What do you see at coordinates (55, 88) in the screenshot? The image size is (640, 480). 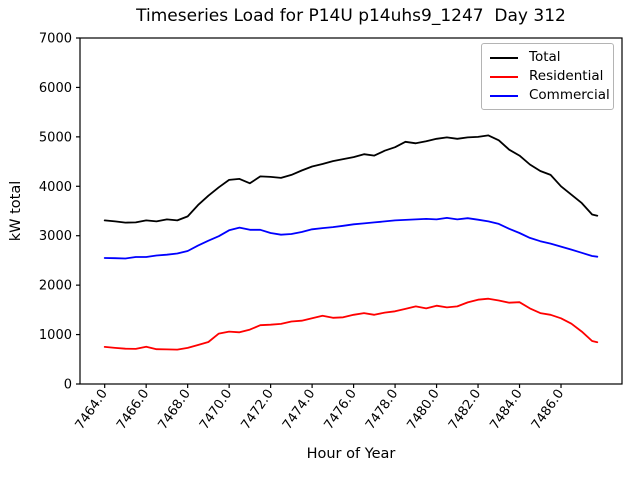 I see `y-tick-label: 6000` at bounding box center [55, 88].